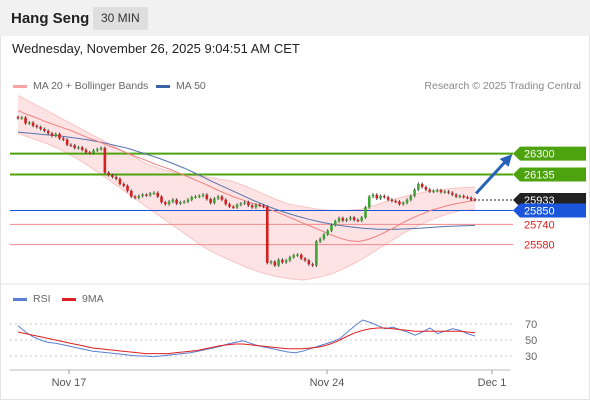 The image size is (590, 400). Describe the element at coordinates (32, 299) in the screenshot. I see `legend-rsi: RSI` at that location.